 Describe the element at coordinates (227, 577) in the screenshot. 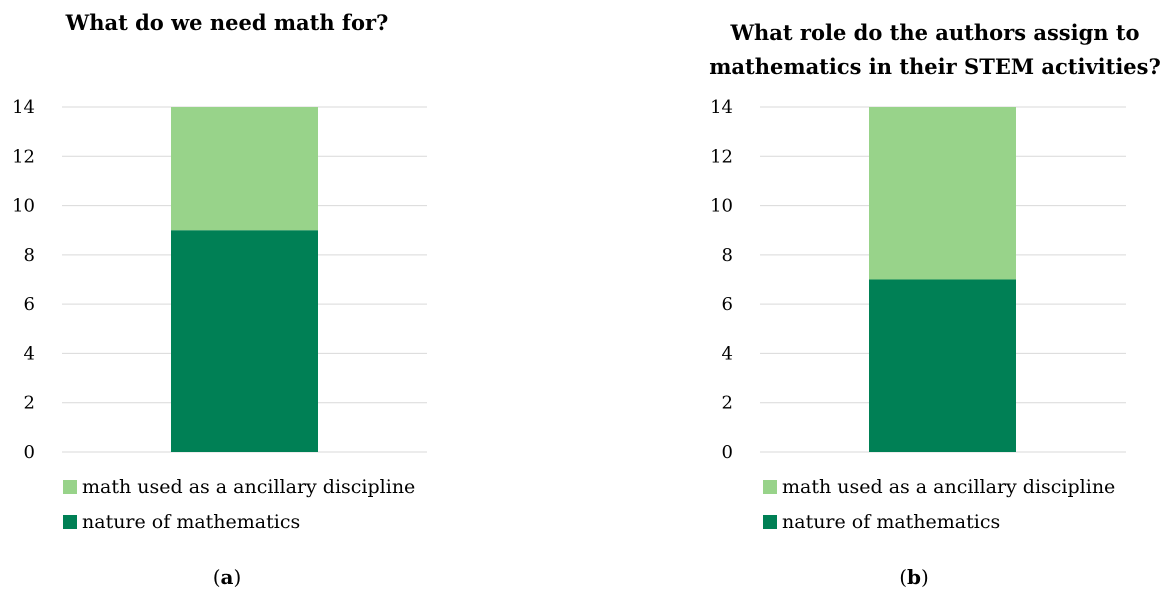

I see `panel-caption: (a)` at that location.